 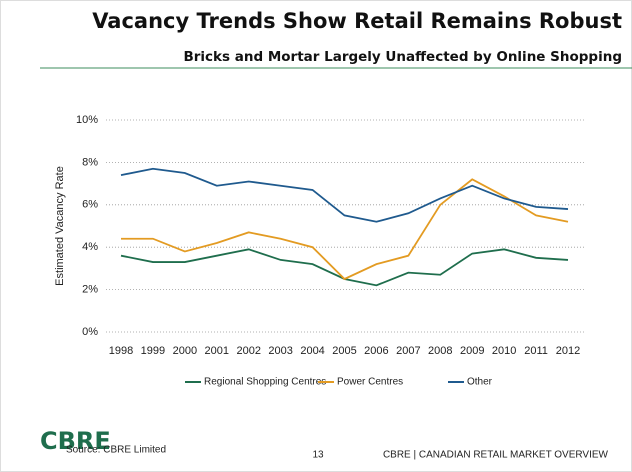 What do you see at coordinates (75, 441) in the screenshot?
I see `logo: CBRE` at bounding box center [75, 441].